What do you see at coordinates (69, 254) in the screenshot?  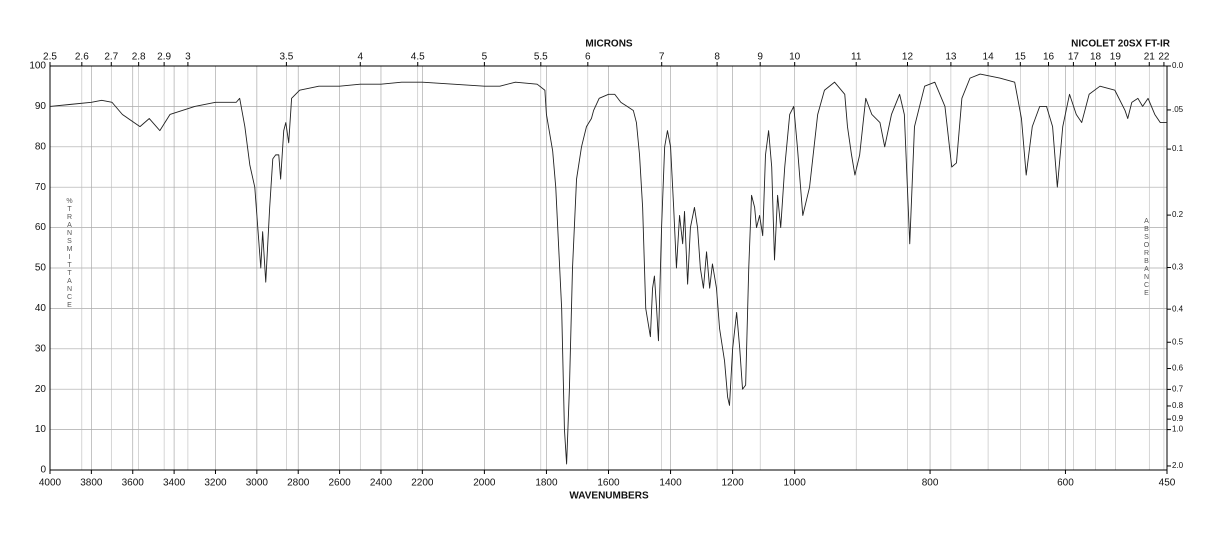 I see `y-axis-title: %TRANSMITTANCE` at bounding box center [69, 254].